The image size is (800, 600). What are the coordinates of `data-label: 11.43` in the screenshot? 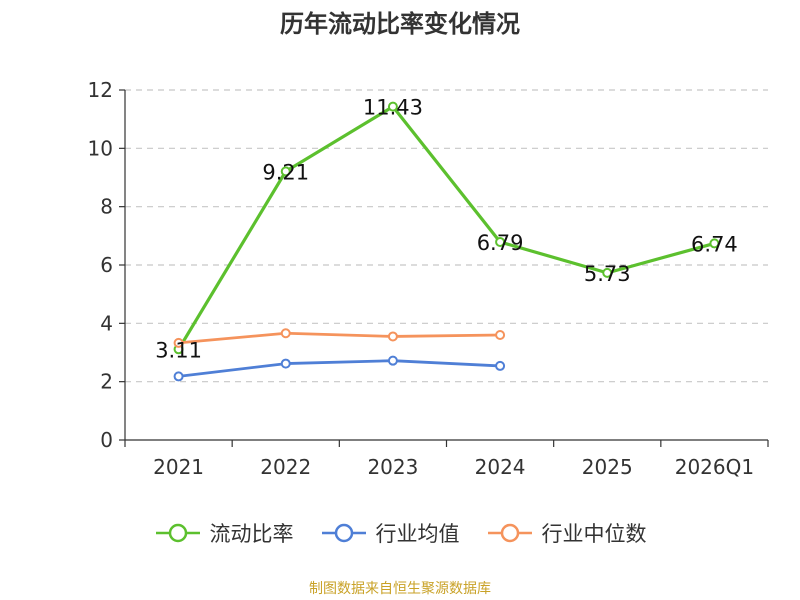 It's located at (393, 108).